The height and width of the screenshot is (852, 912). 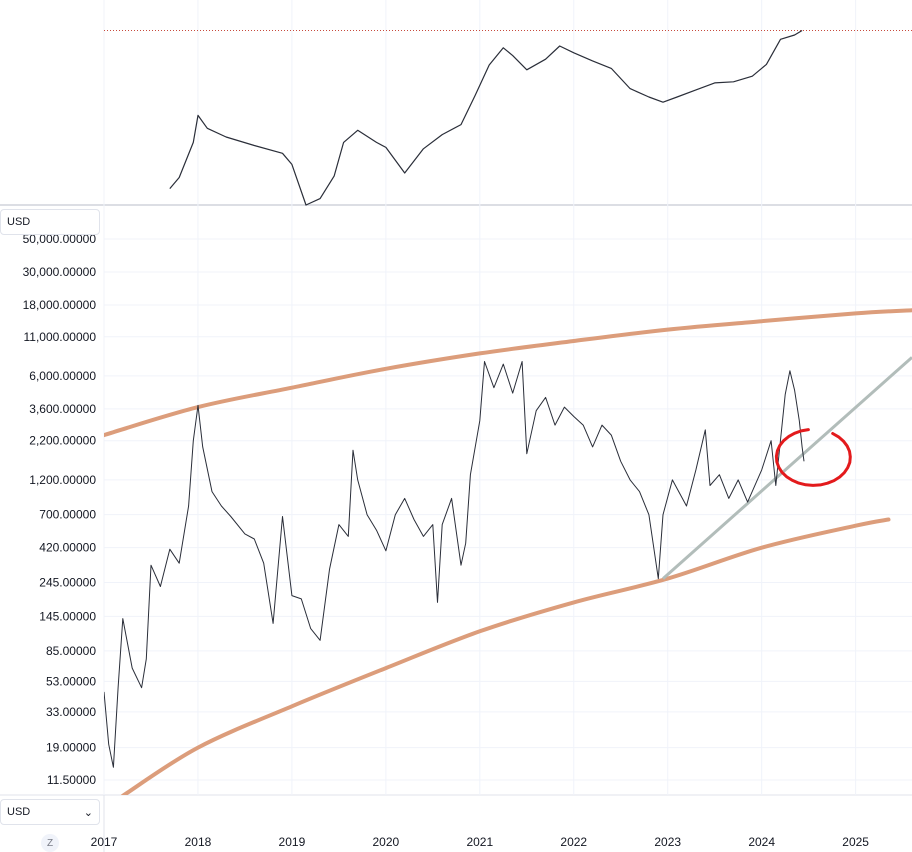 I want to click on x-tick-label-2025: 2025, so click(x=855, y=842).